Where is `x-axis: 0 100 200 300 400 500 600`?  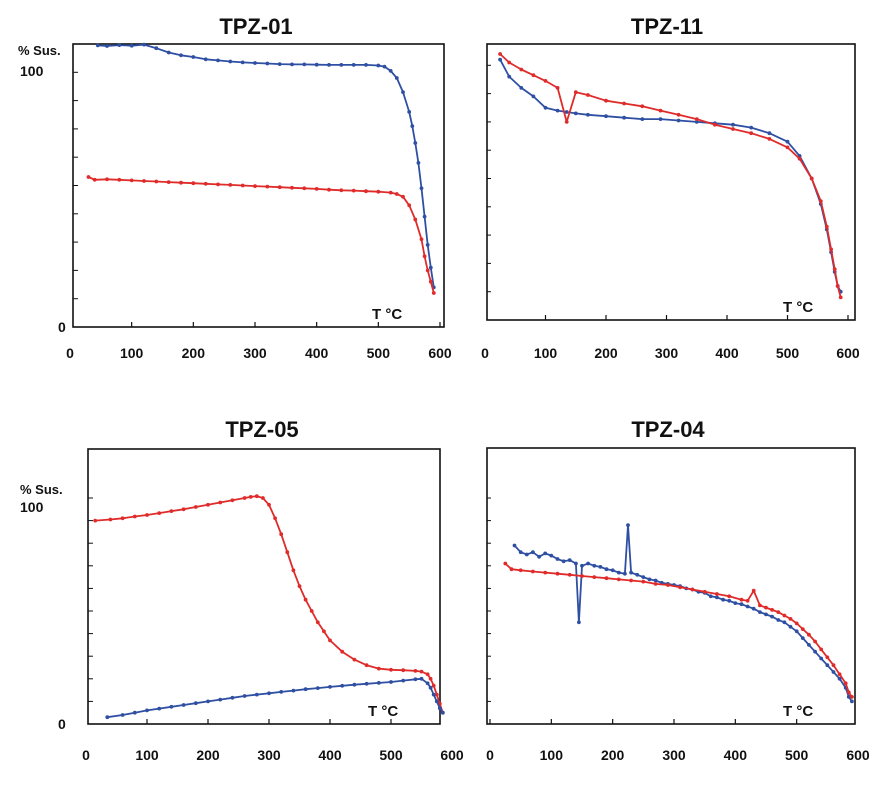 x-axis: 0 100 200 300 400 500 600 is located at coordinates (678, 741).